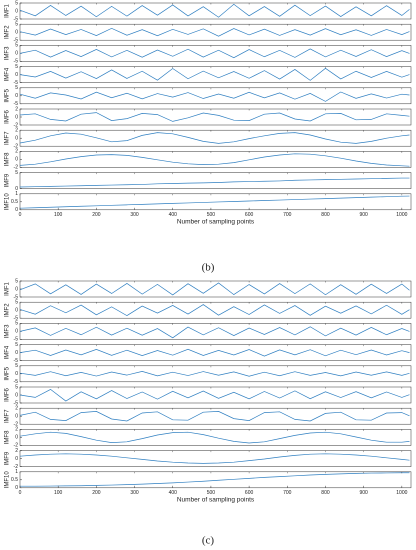 The height and width of the screenshot is (550, 416). Describe the element at coordinates (134, 493) in the screenshot. I see `x-tick-label: 300` at that location.